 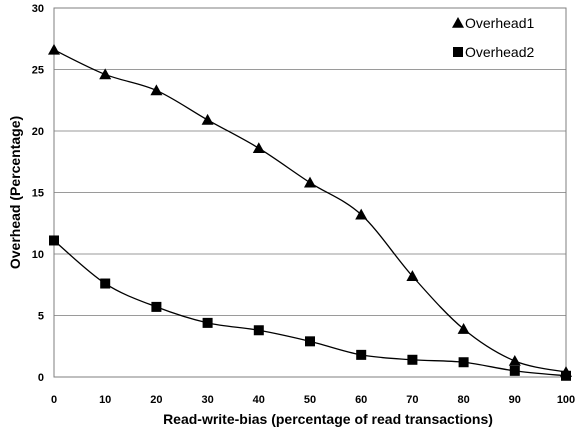 I want to click on y-axis-title: Overhead (Percentage), so click(x=15, y=192).